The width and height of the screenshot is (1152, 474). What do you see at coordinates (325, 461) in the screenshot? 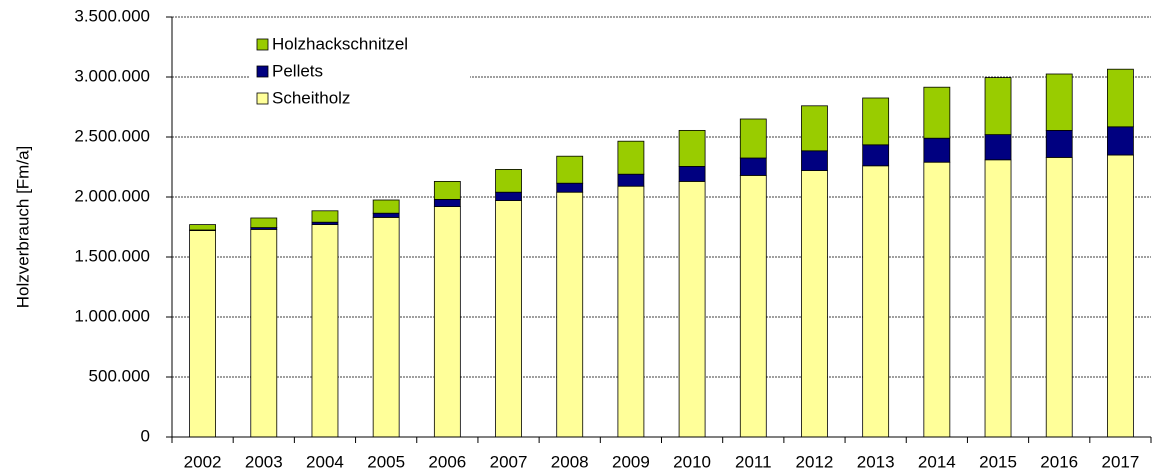
I see `x-tick-label: 2004` at bounding box center [325, 461].